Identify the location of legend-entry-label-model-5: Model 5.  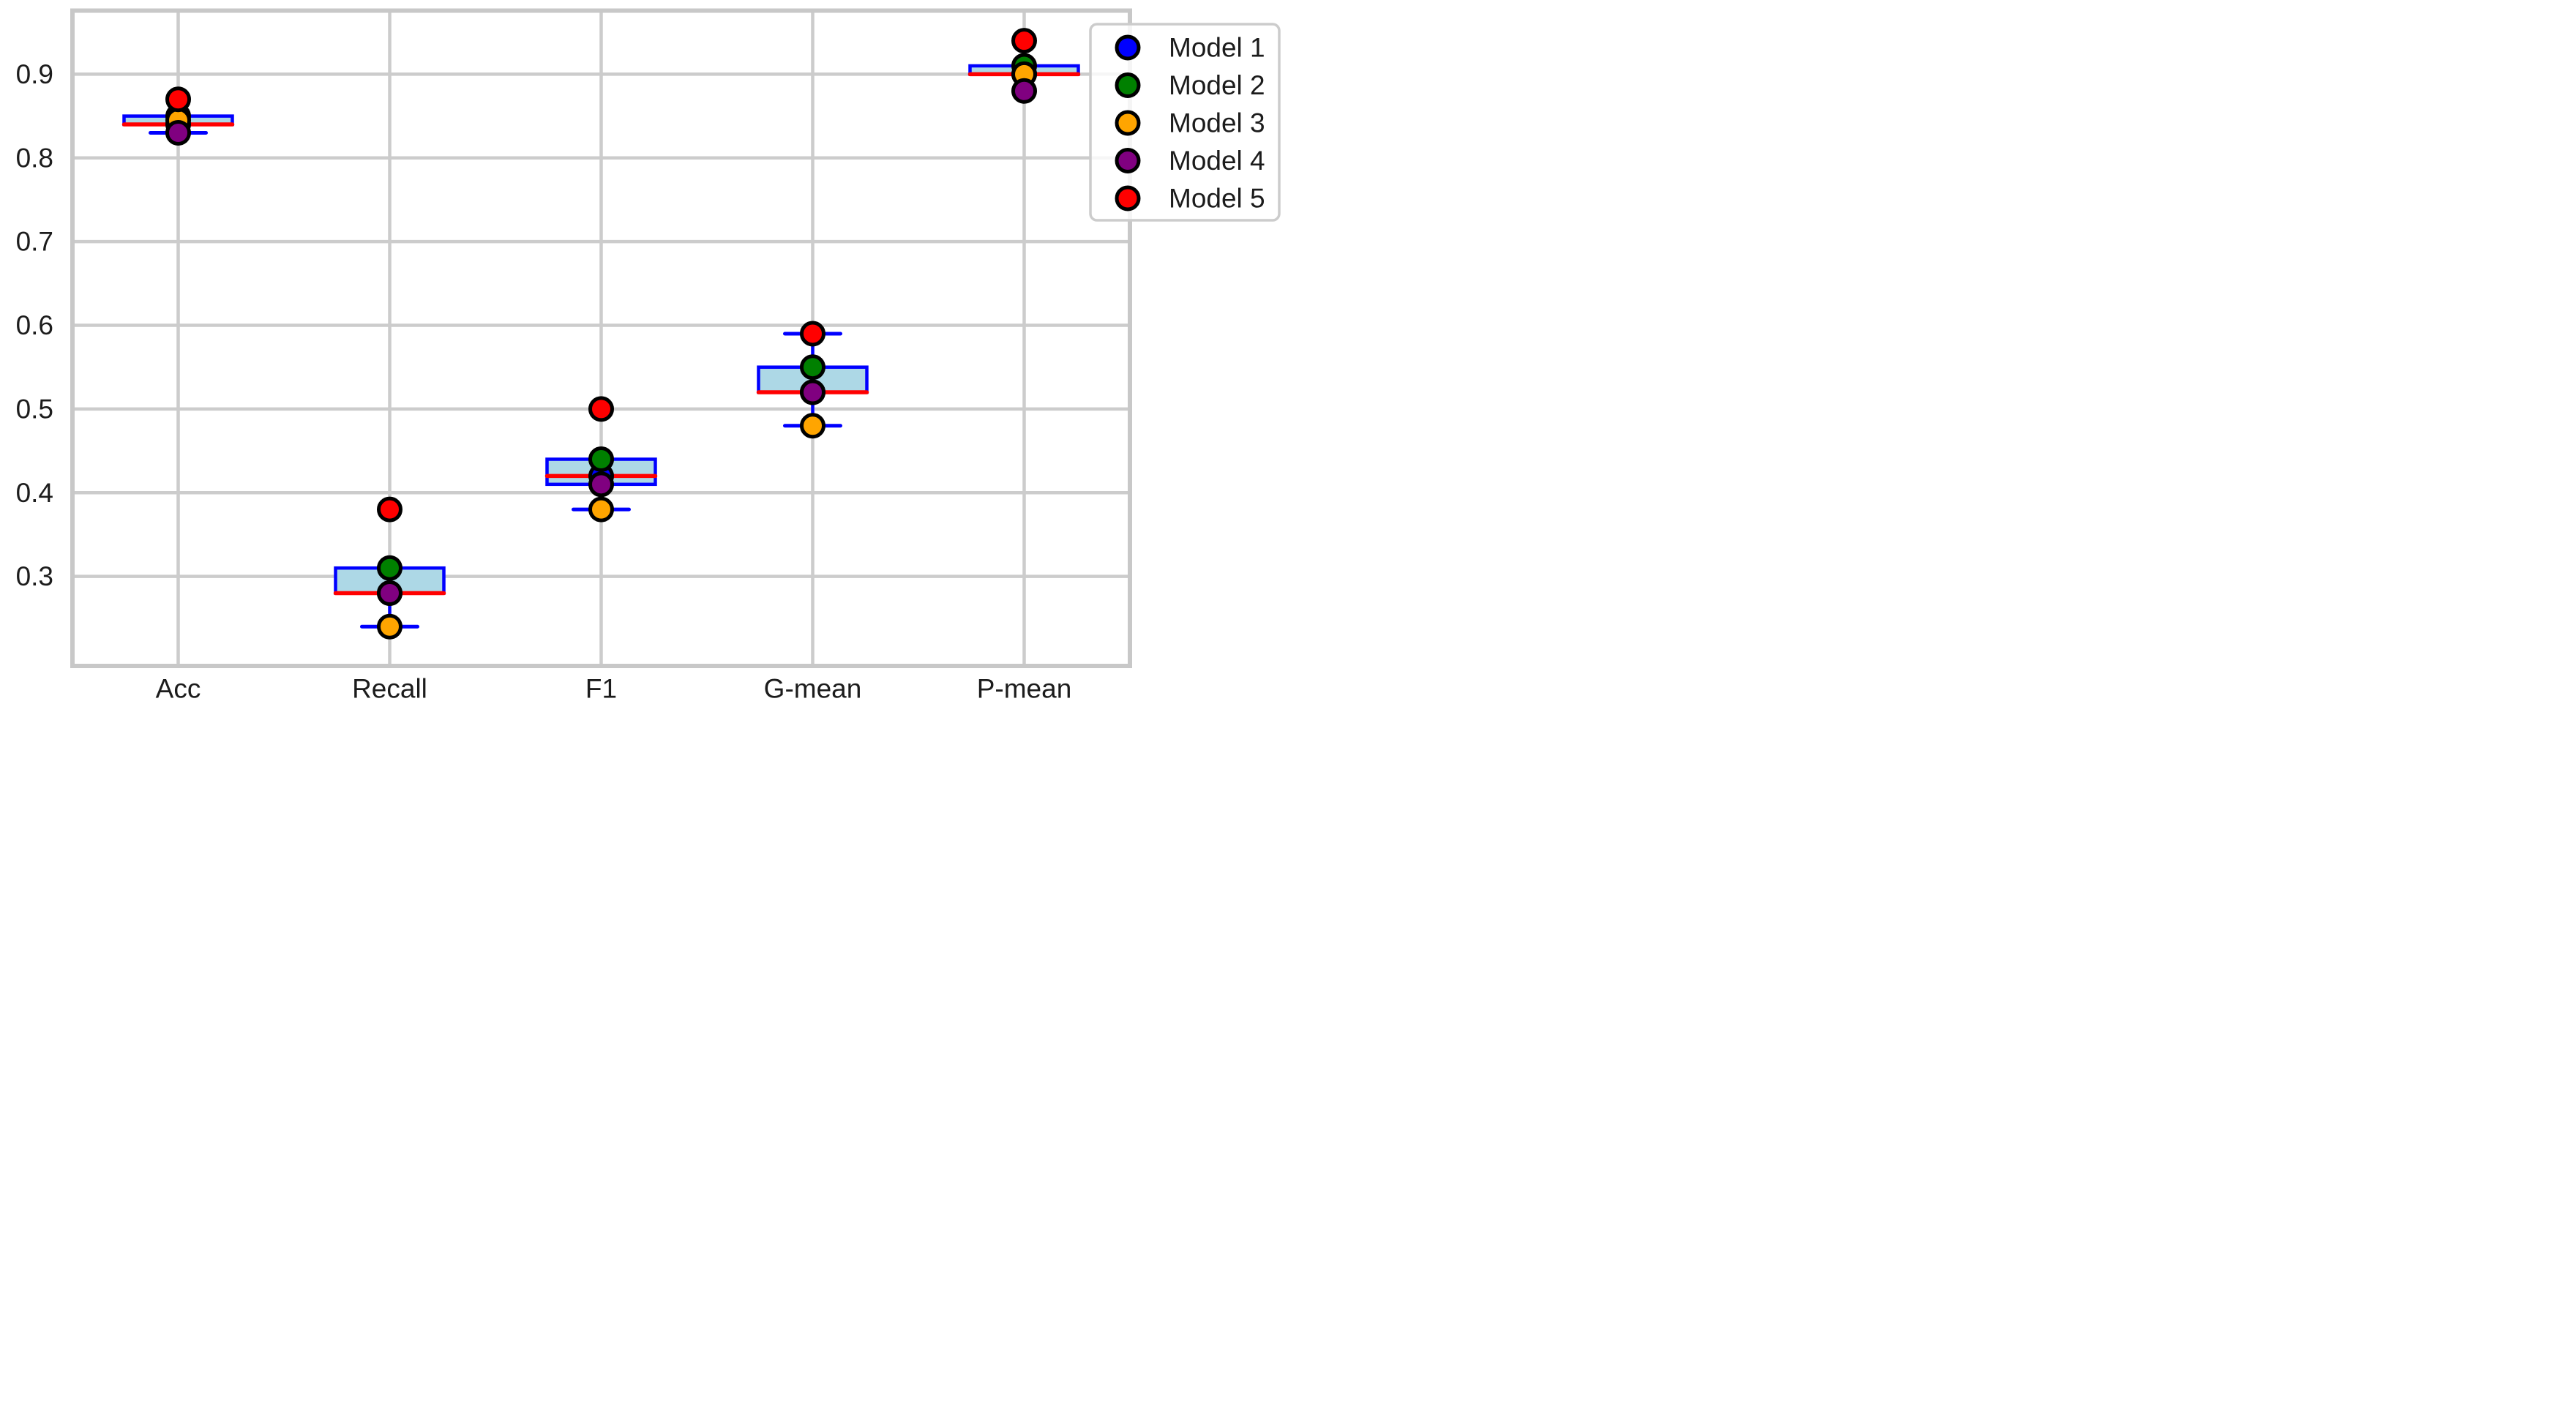
(1217, 199).